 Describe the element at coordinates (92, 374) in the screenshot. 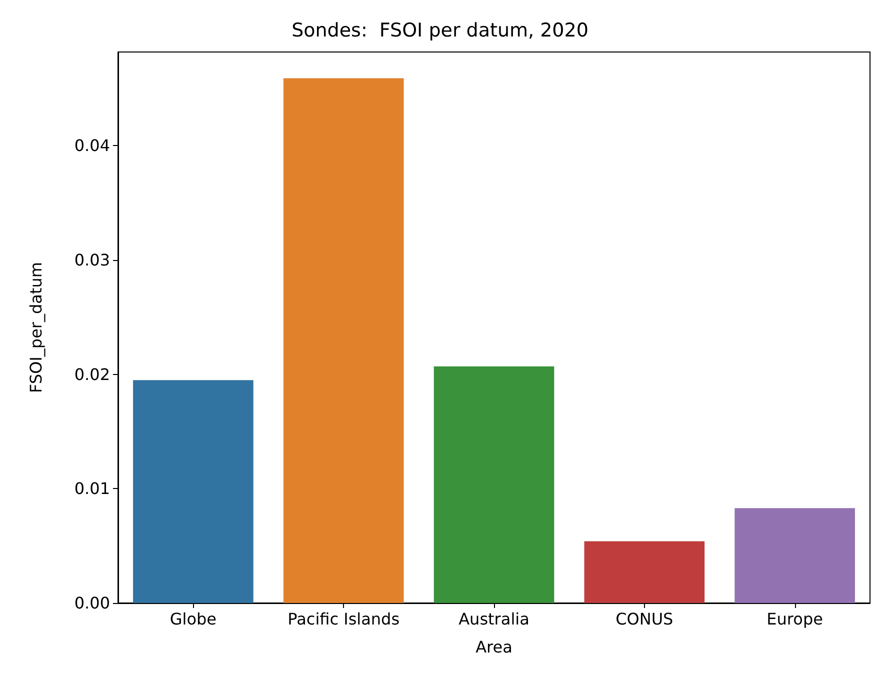

I see `y-tick-label: 0.02` at that location.